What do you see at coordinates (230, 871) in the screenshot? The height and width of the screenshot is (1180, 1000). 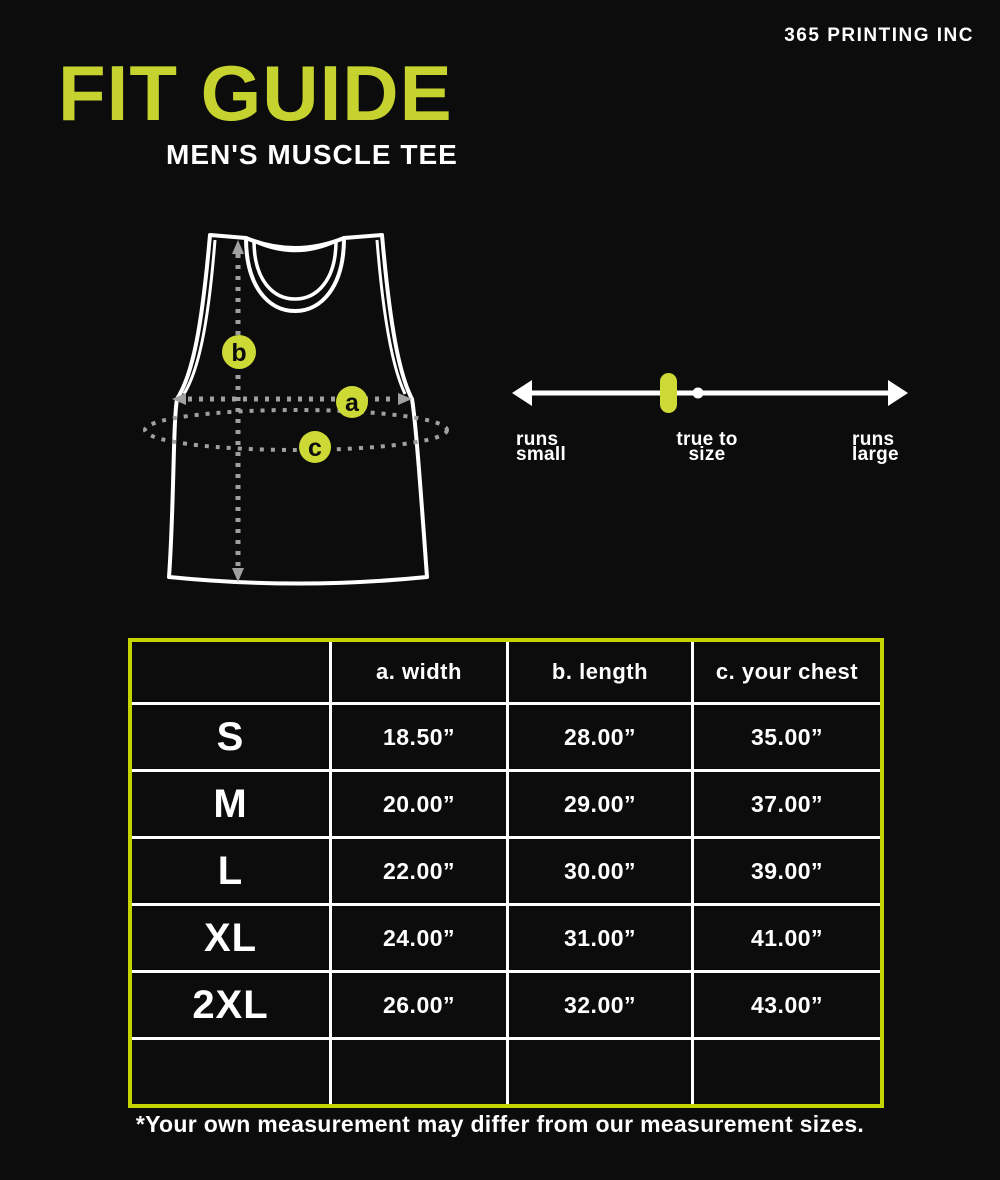 I see `size-label-l: L` at bounding box center [230, 871].